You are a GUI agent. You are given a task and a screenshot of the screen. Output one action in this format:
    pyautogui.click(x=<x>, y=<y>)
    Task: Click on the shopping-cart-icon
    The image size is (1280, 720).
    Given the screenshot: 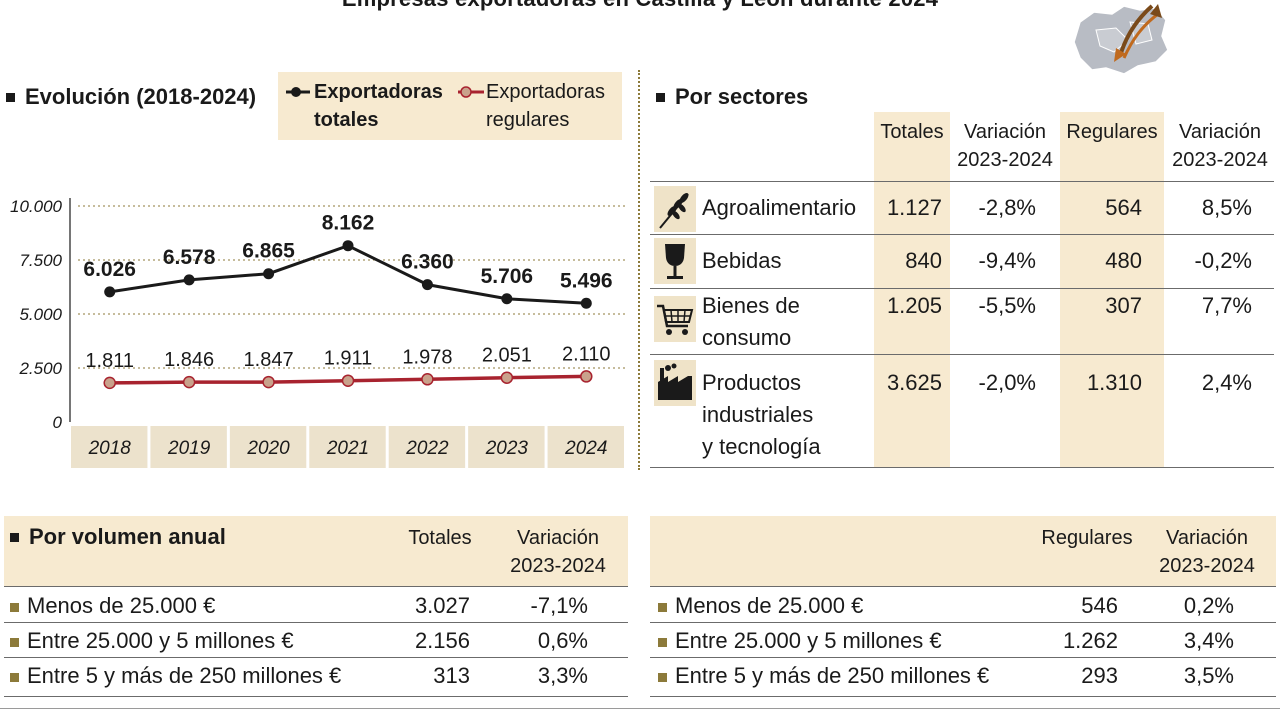 What is the action you would take?
    pyautogui.click(x=675, y=319)
    